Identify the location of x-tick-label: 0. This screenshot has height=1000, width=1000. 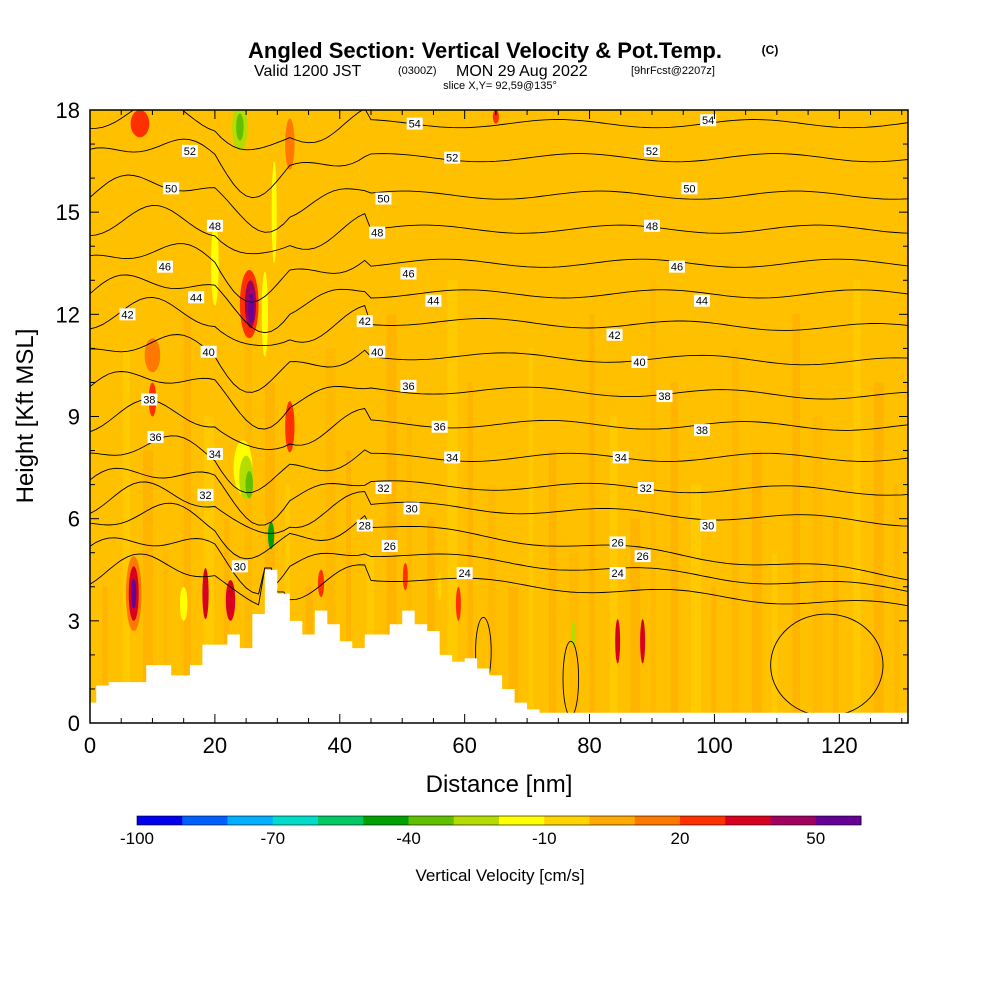
(90, 745).